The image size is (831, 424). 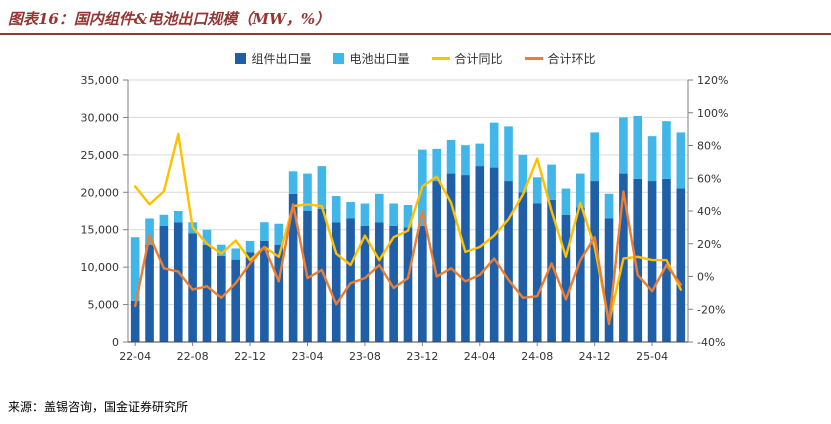 I want to click on svg-text: 20,000, so click(x=100, y=192).